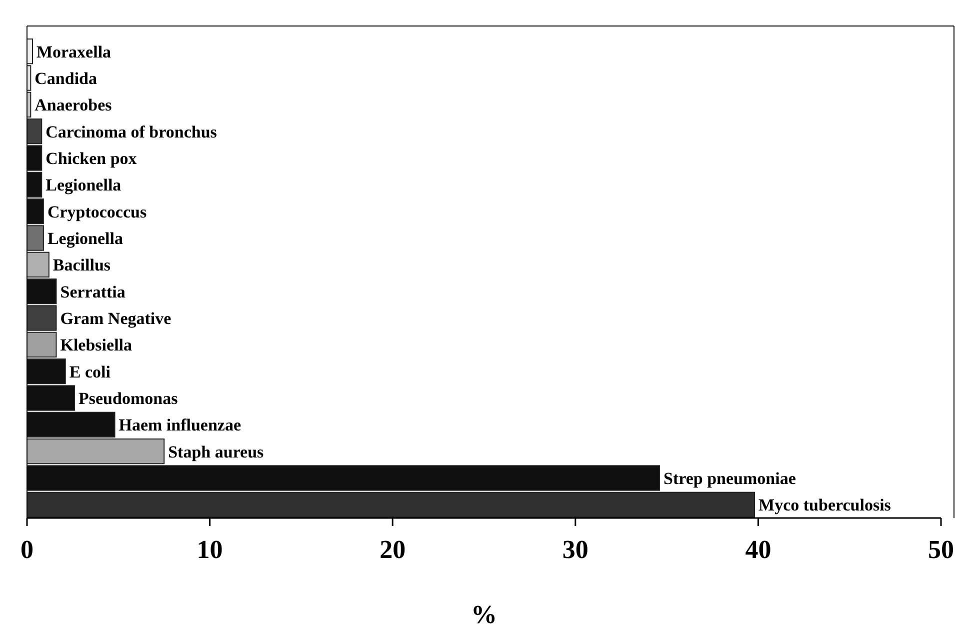  Describe the element at coordinates (729, 478) in the screenshot. I see `y-tick-label: Strep pneumoniae` at that location.